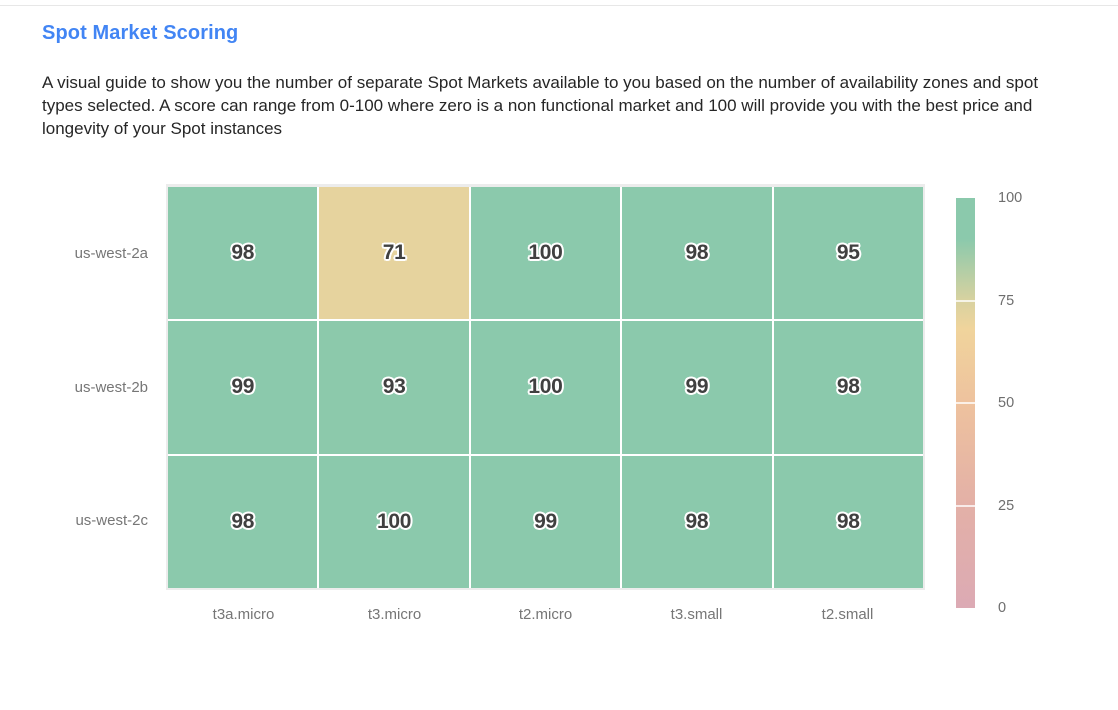  I want to click on heatmap-cell-us-west-2c-t2.micro: 99, so click(545, 521).